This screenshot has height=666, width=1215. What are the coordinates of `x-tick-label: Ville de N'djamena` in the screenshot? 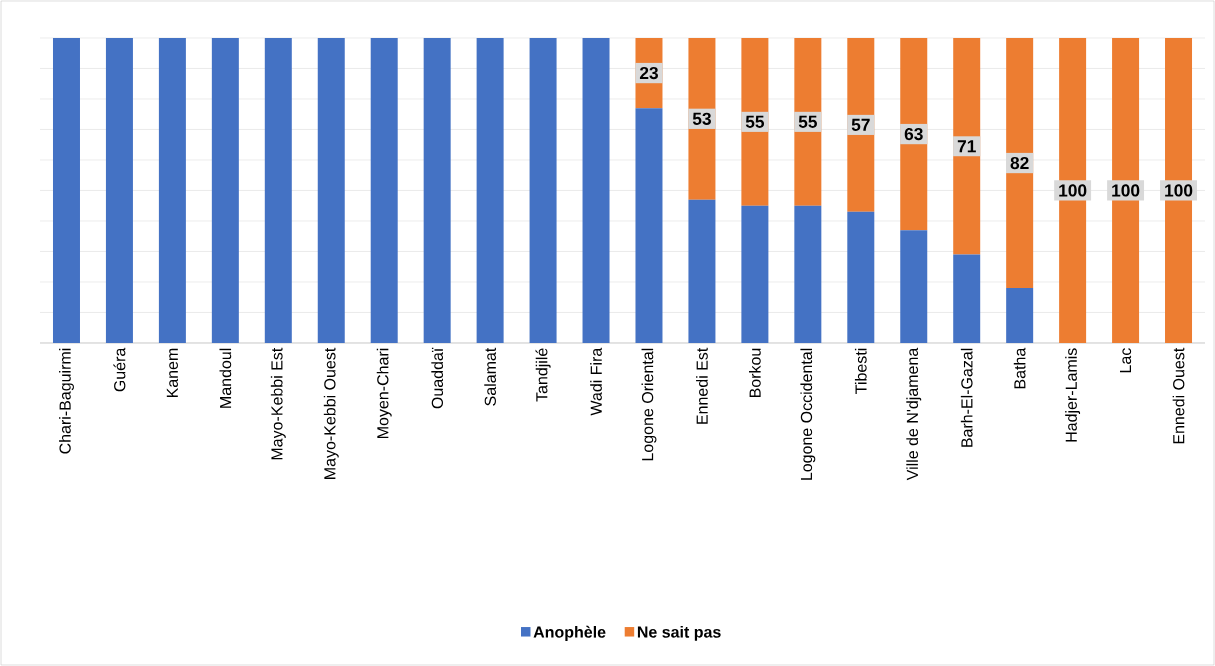 It's located at (914, 414).